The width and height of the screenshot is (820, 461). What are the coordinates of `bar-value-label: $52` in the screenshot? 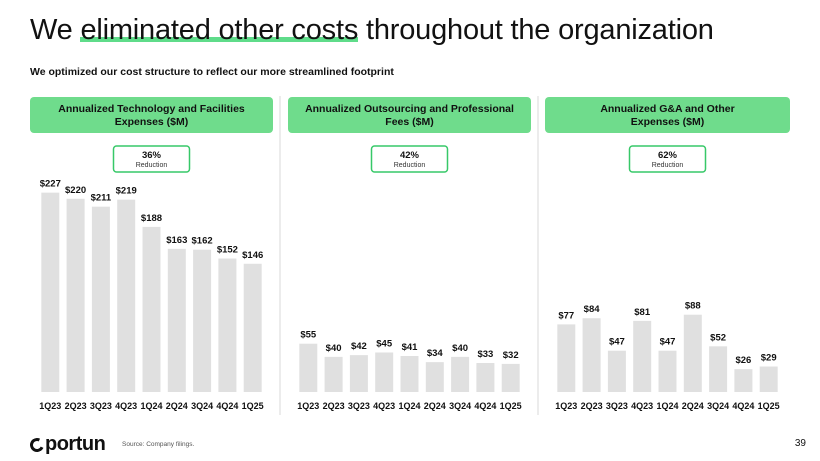 It's located at (718, 337).